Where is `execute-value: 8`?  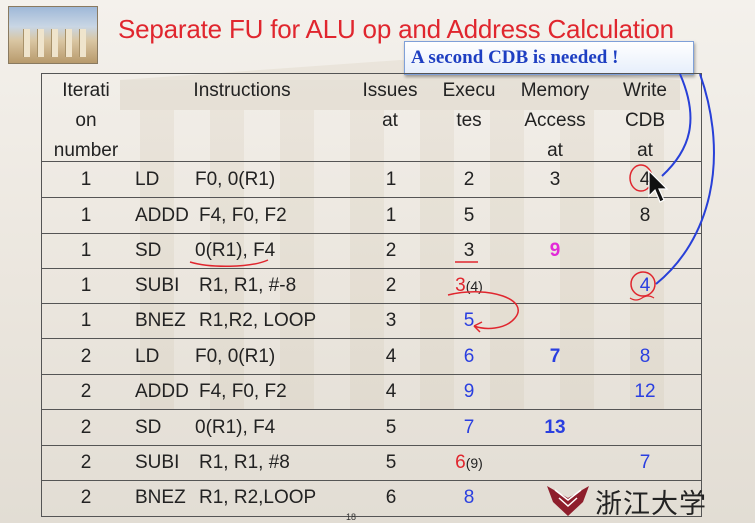 execute-value: 8 is located at coordinates (469, 497).